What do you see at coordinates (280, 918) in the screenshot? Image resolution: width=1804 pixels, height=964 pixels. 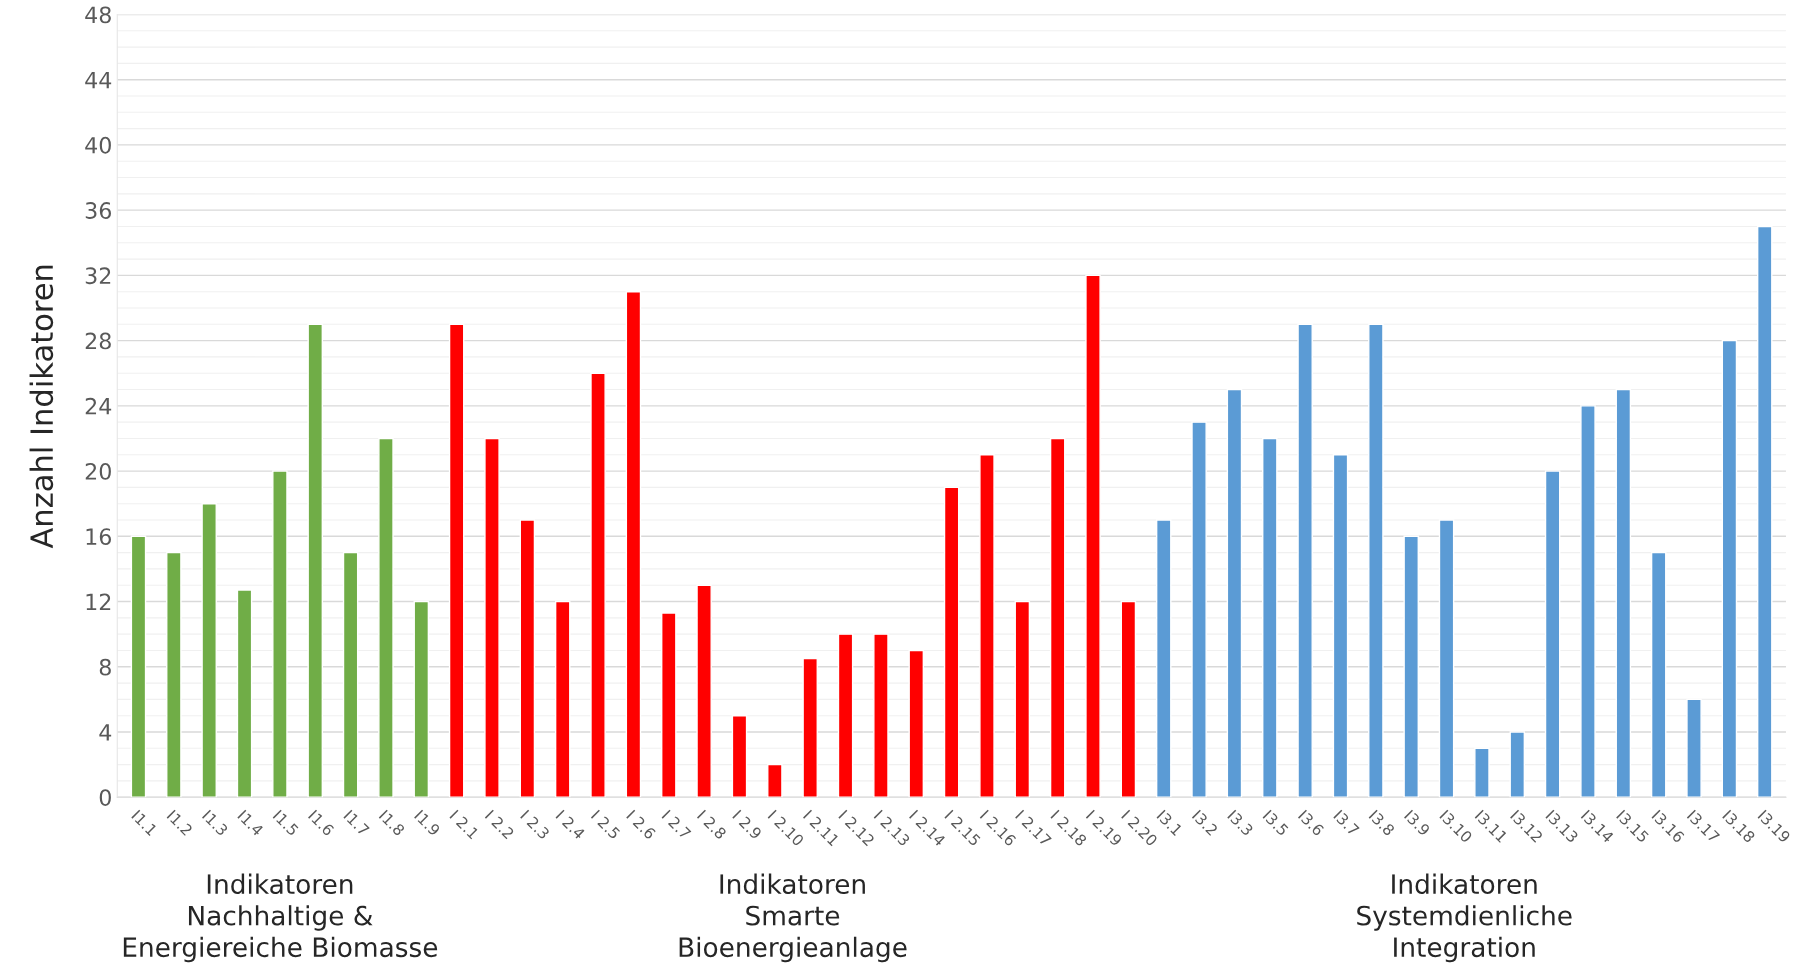 I see `text: Indikatoren Nachhaltige & Energiereiche Biomasse` at bounding box center [280, 918].